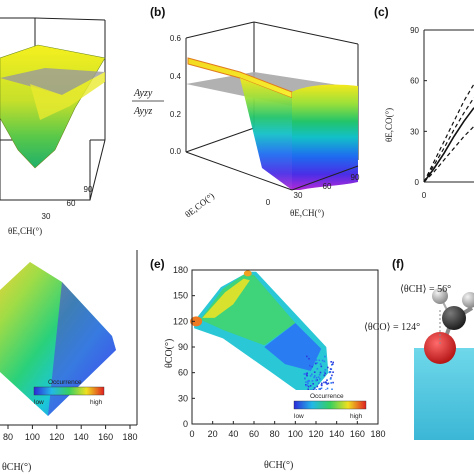  I want to click on panel-e-y-tick: 60, so click(183, 373).